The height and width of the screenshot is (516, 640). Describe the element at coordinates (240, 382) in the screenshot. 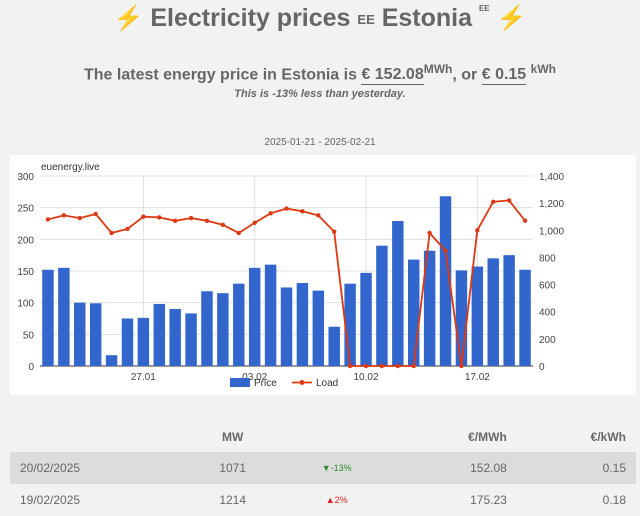

I see `legend-price-swatch` at that location.